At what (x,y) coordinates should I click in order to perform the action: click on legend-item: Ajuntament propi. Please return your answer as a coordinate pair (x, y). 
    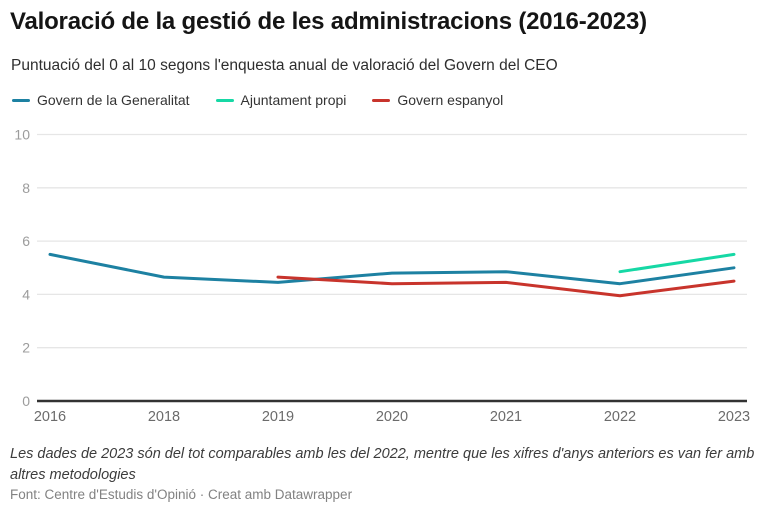
    Looking at the image, I should click on (281, 100).